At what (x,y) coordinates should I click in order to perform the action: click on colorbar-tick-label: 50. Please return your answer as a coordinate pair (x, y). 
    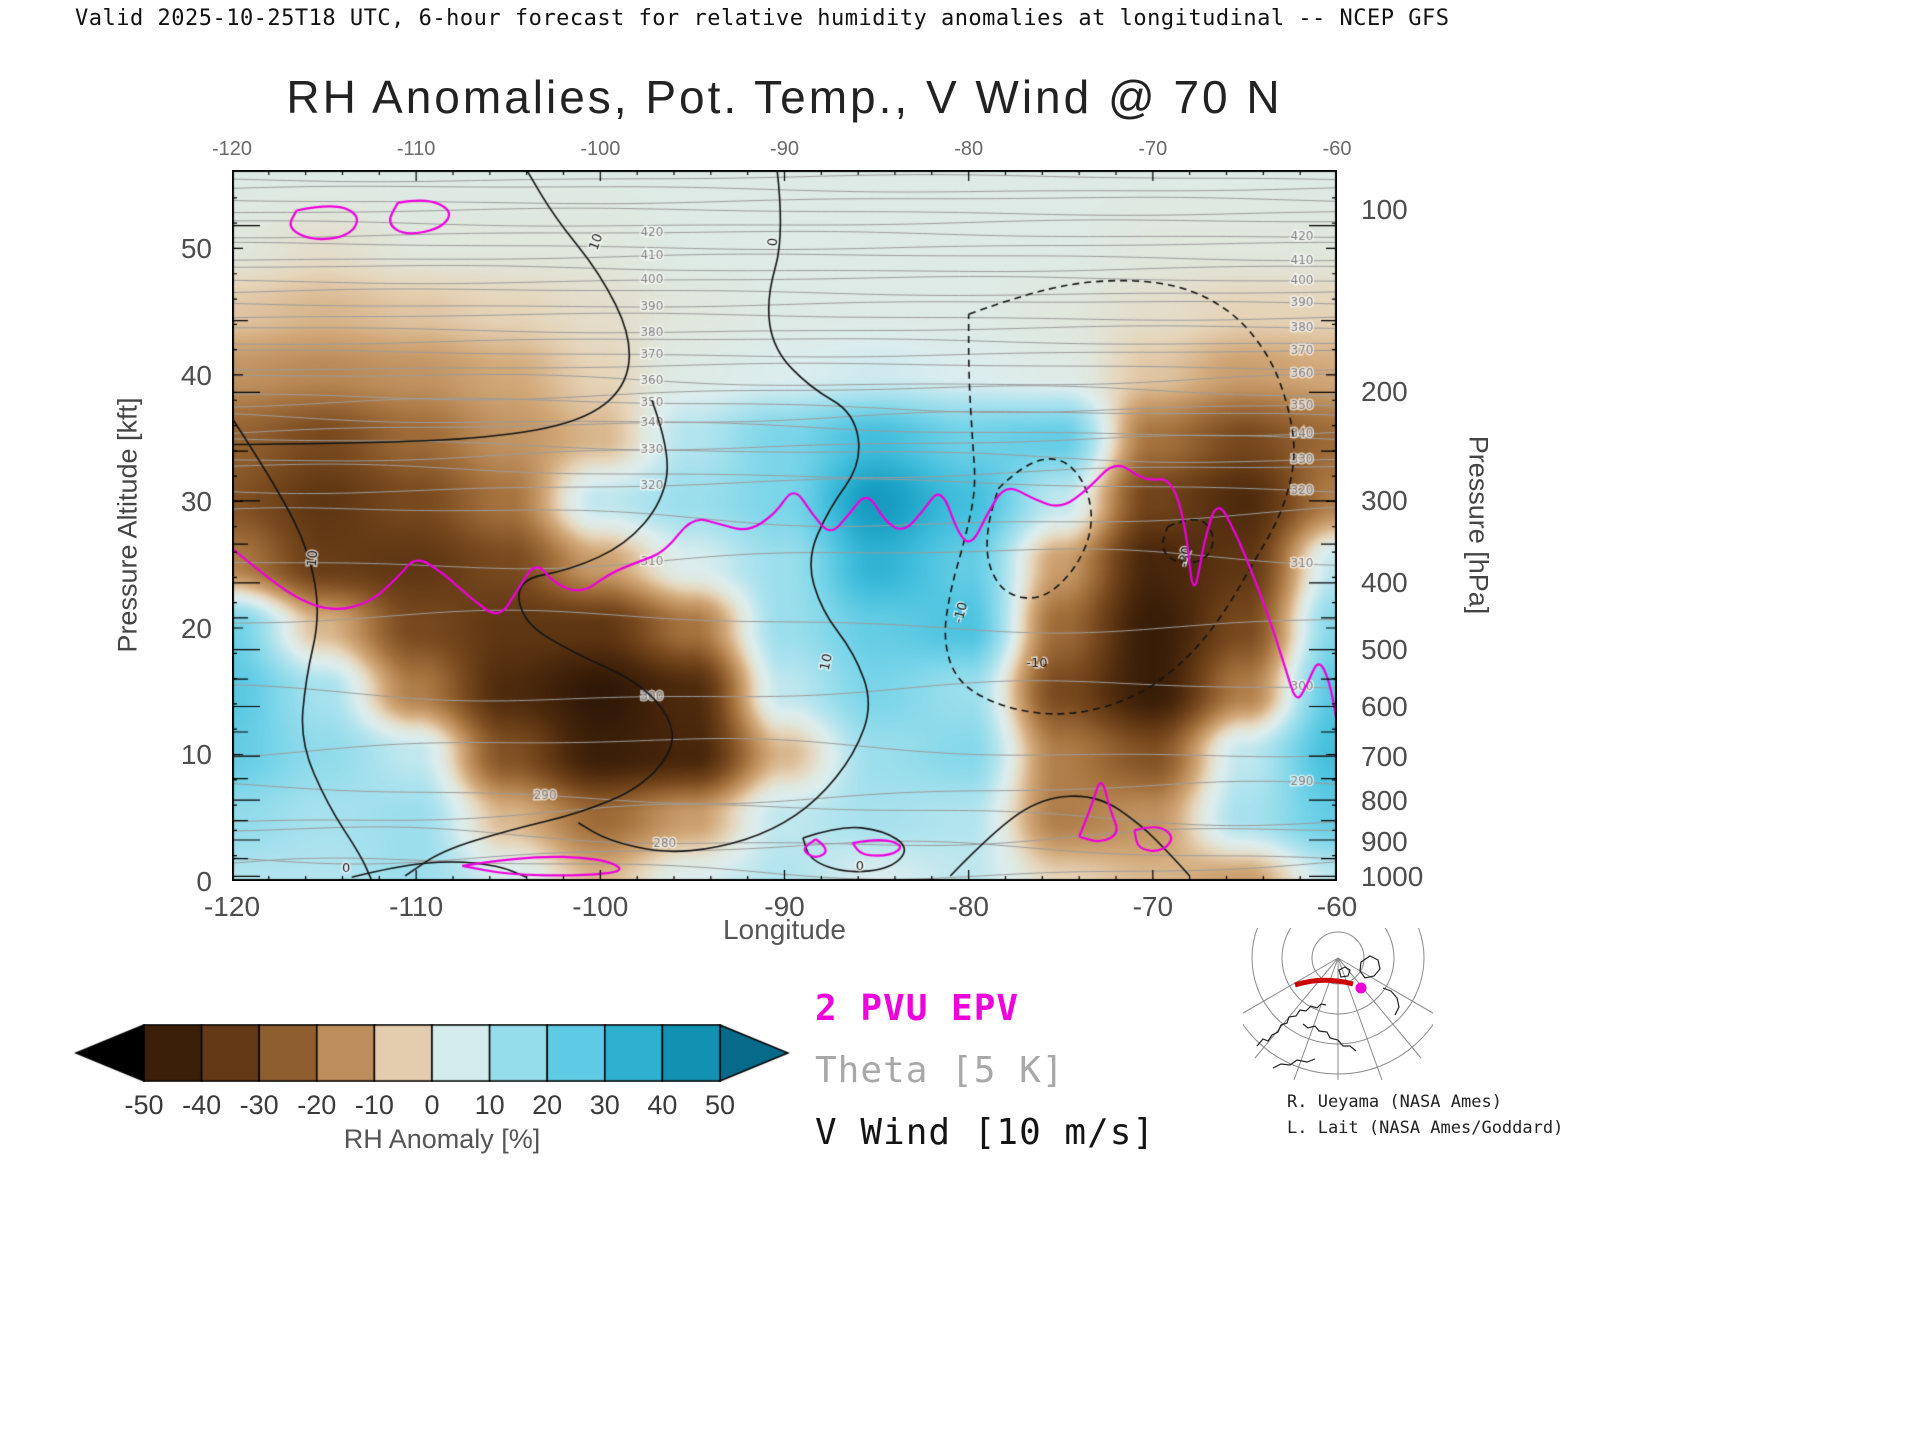
    Looking at the image, I should click on (720, 1105).